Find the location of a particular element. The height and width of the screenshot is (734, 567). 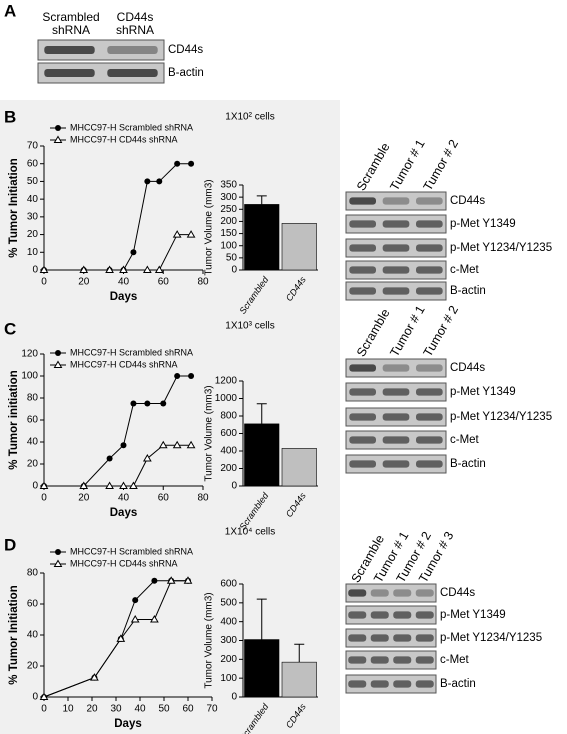

y-tick-label: 100 is located at coordinates (228, 245).